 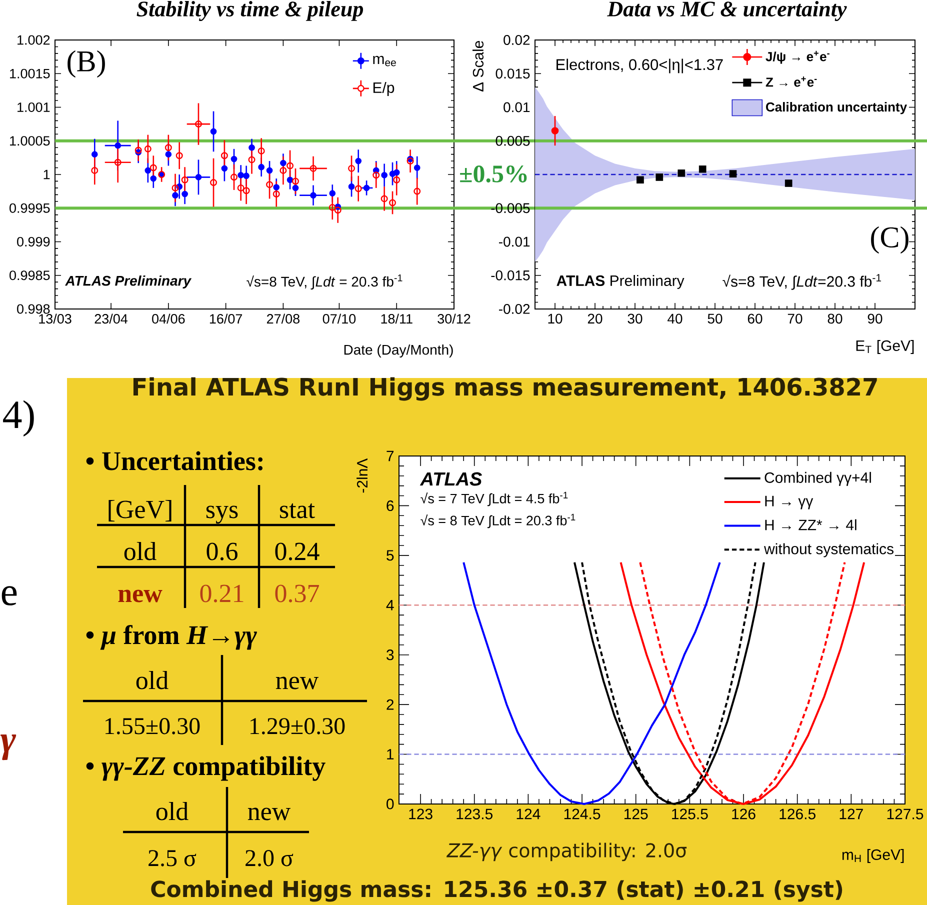 What do you see at coordinates (222, 551) in the screenshot?
I see `text: 0.6` at bounding box center [222, 551].